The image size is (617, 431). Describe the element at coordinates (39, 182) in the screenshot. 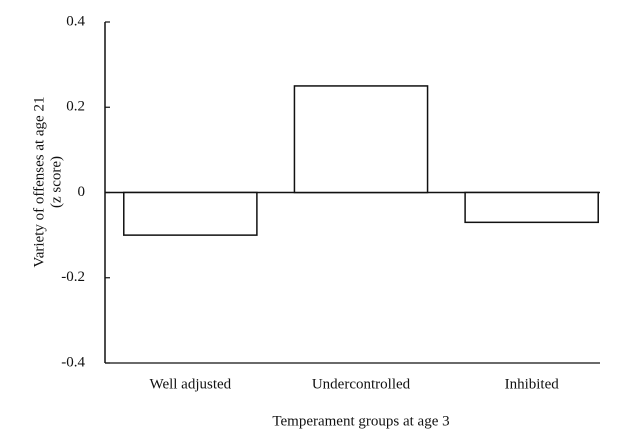

I see `y-axis-label: Variety of offenses at age 21` at that location.